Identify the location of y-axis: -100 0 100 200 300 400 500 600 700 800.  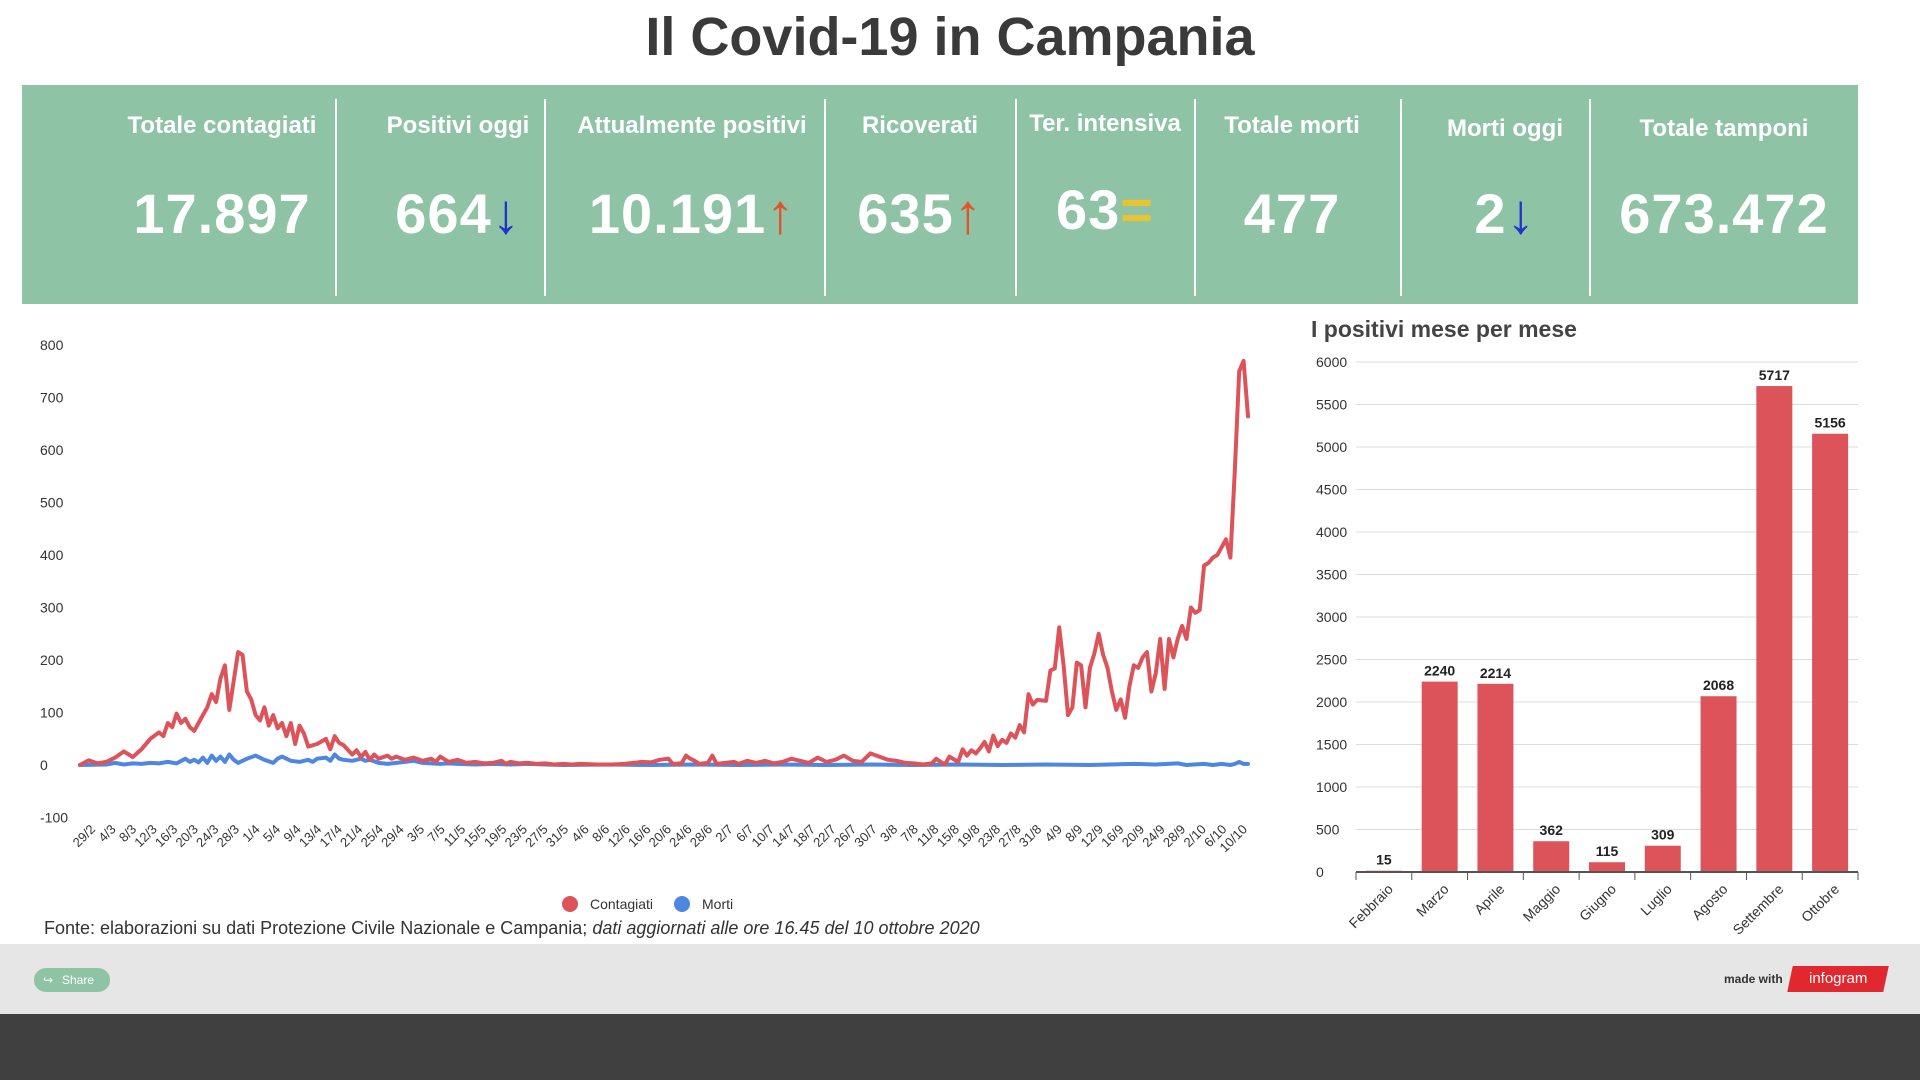
(54, 581).